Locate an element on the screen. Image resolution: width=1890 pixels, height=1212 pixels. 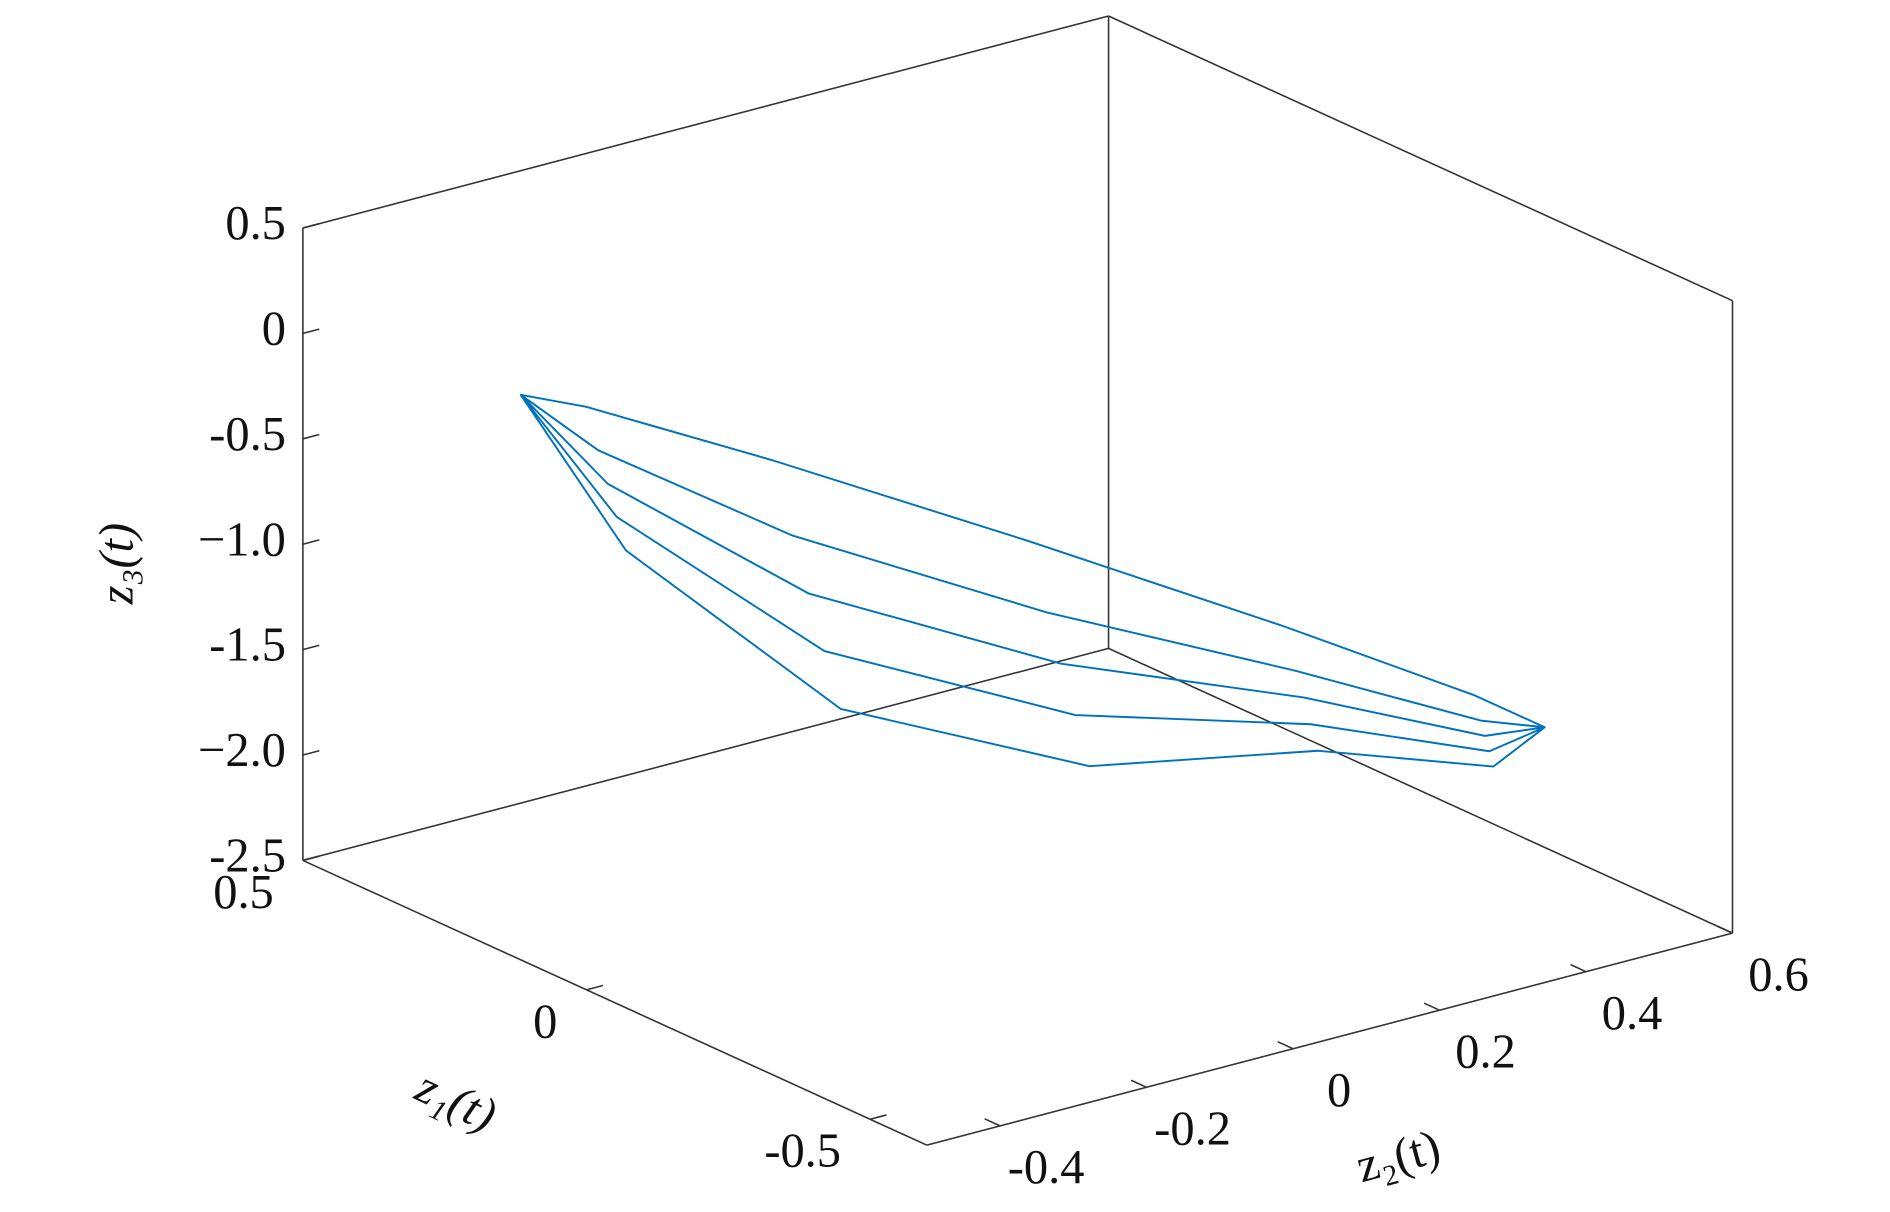
y-tick-label: -0.2 is located at coordinates (1192, 1128).